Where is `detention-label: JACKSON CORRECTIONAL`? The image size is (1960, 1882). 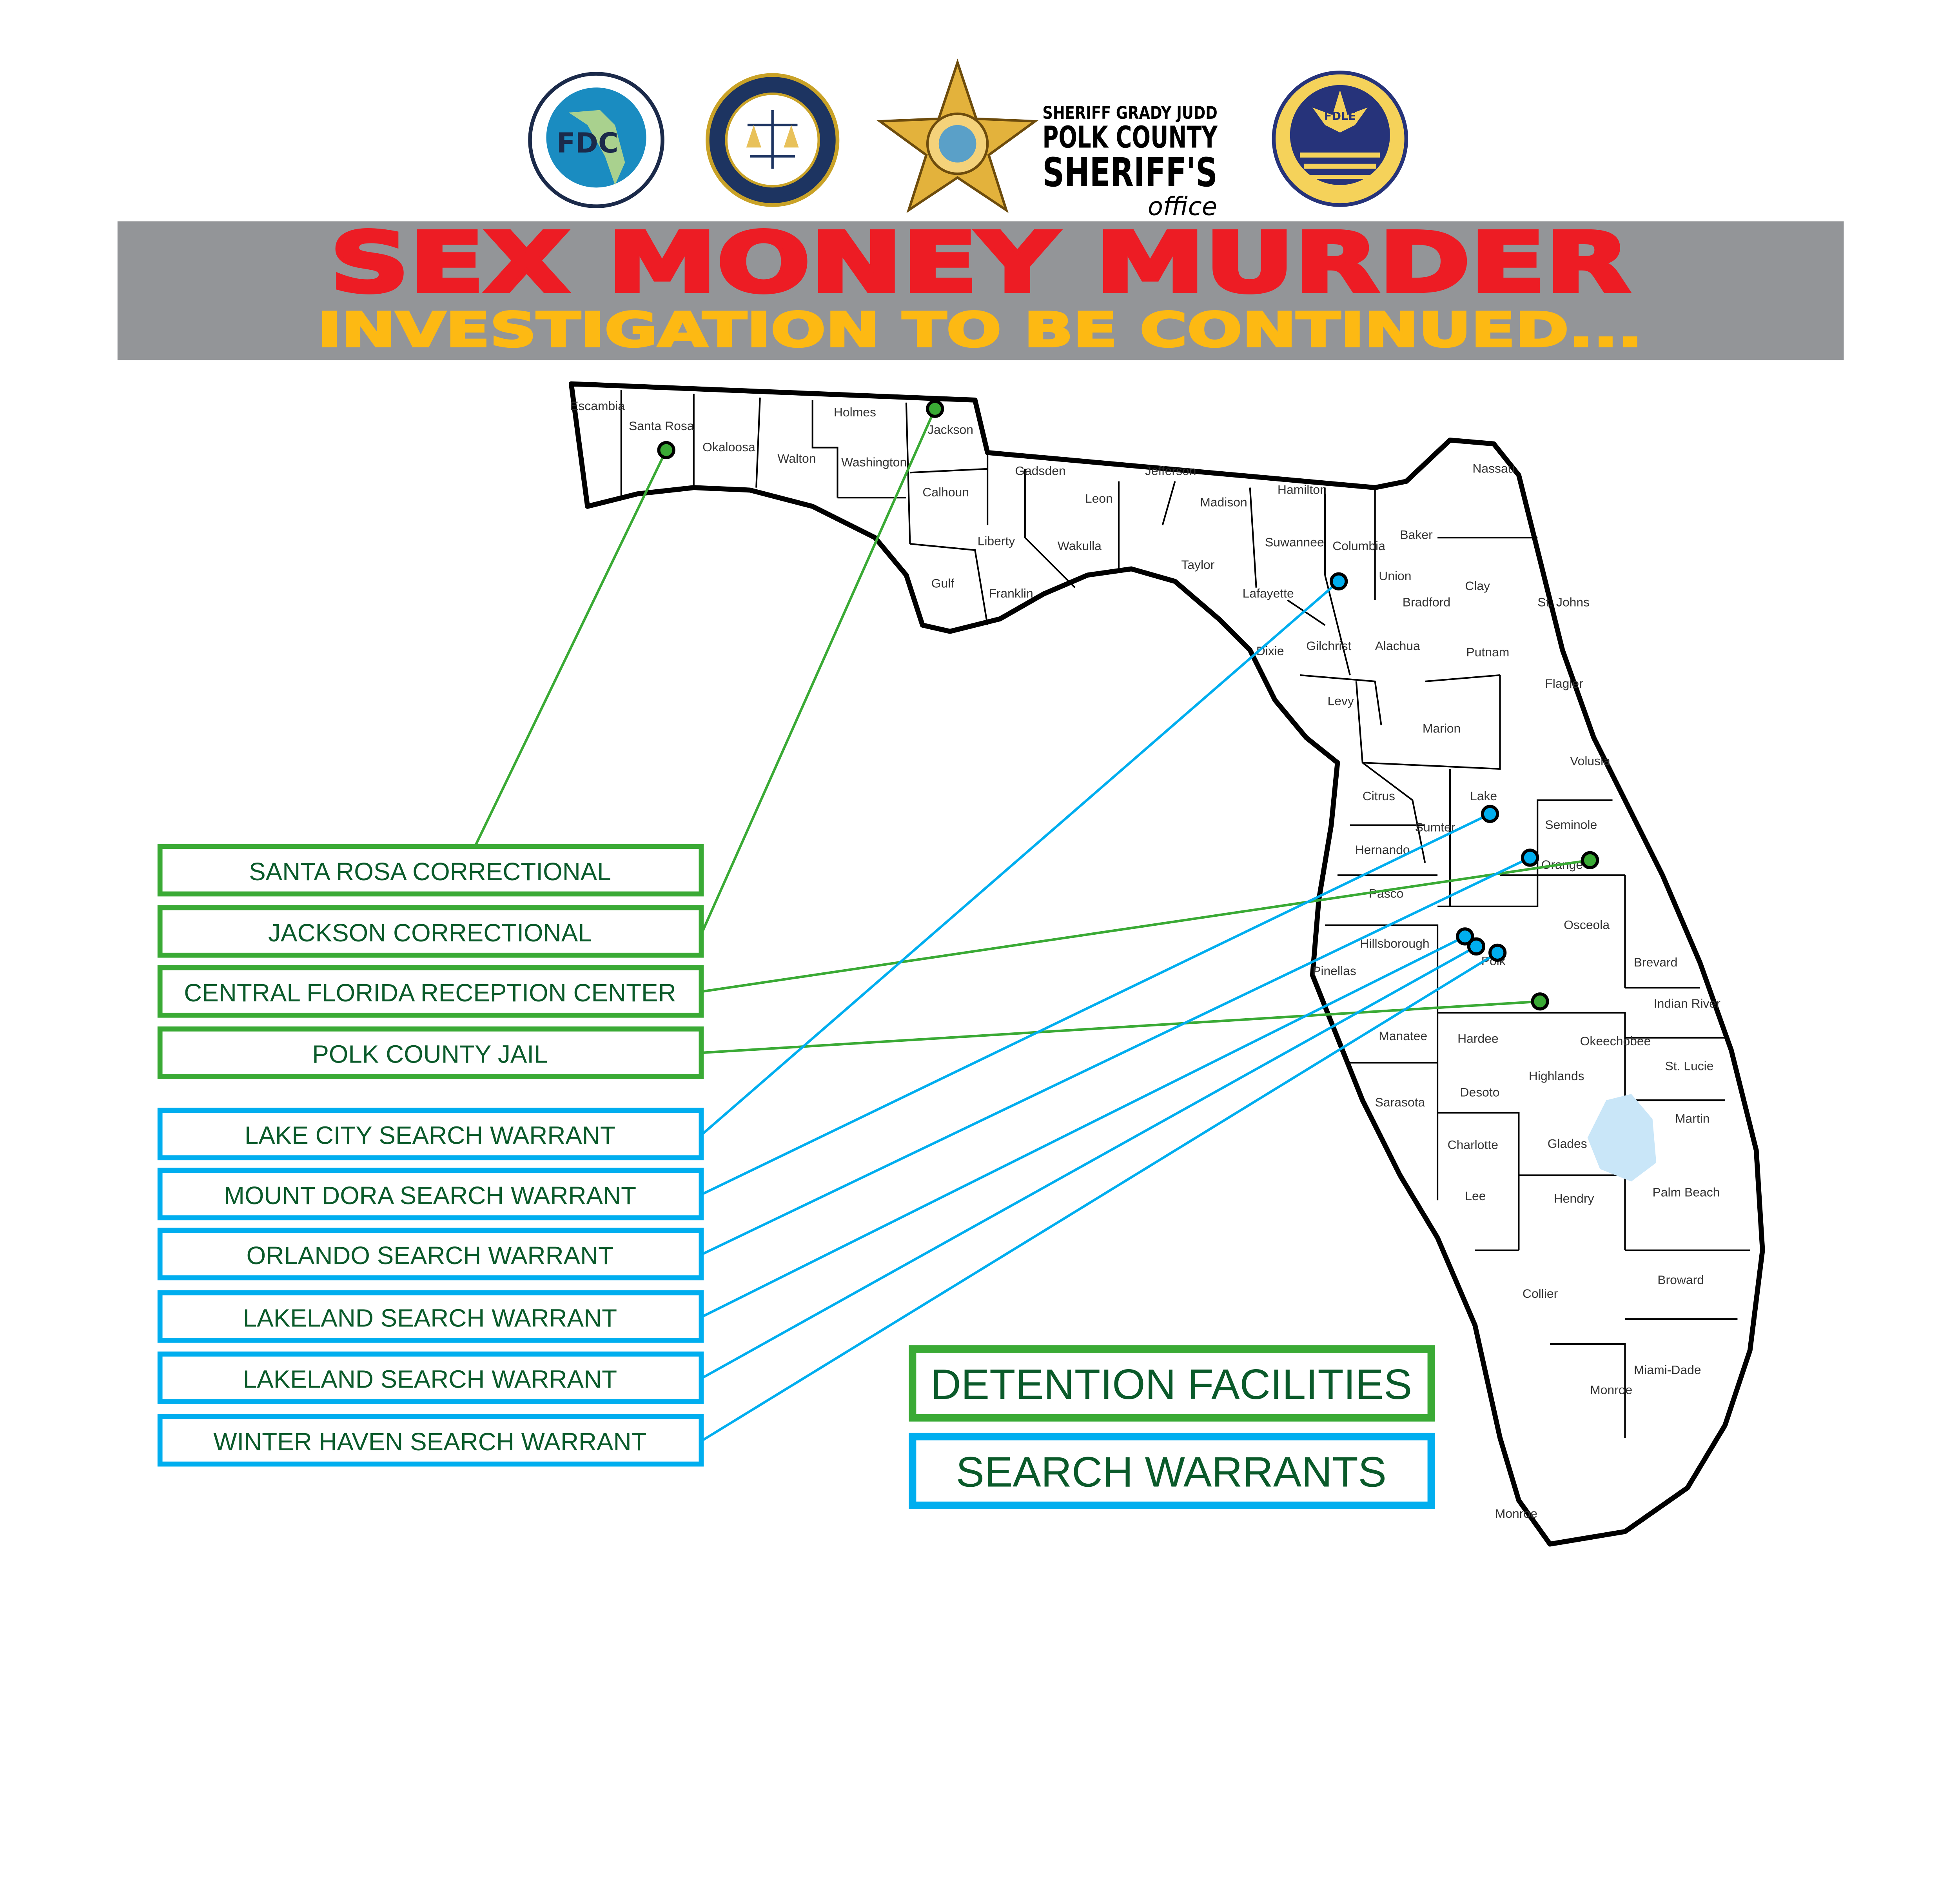 detention-label: JACKSON CORRECTIONAL is located at coordinates (430, 933).